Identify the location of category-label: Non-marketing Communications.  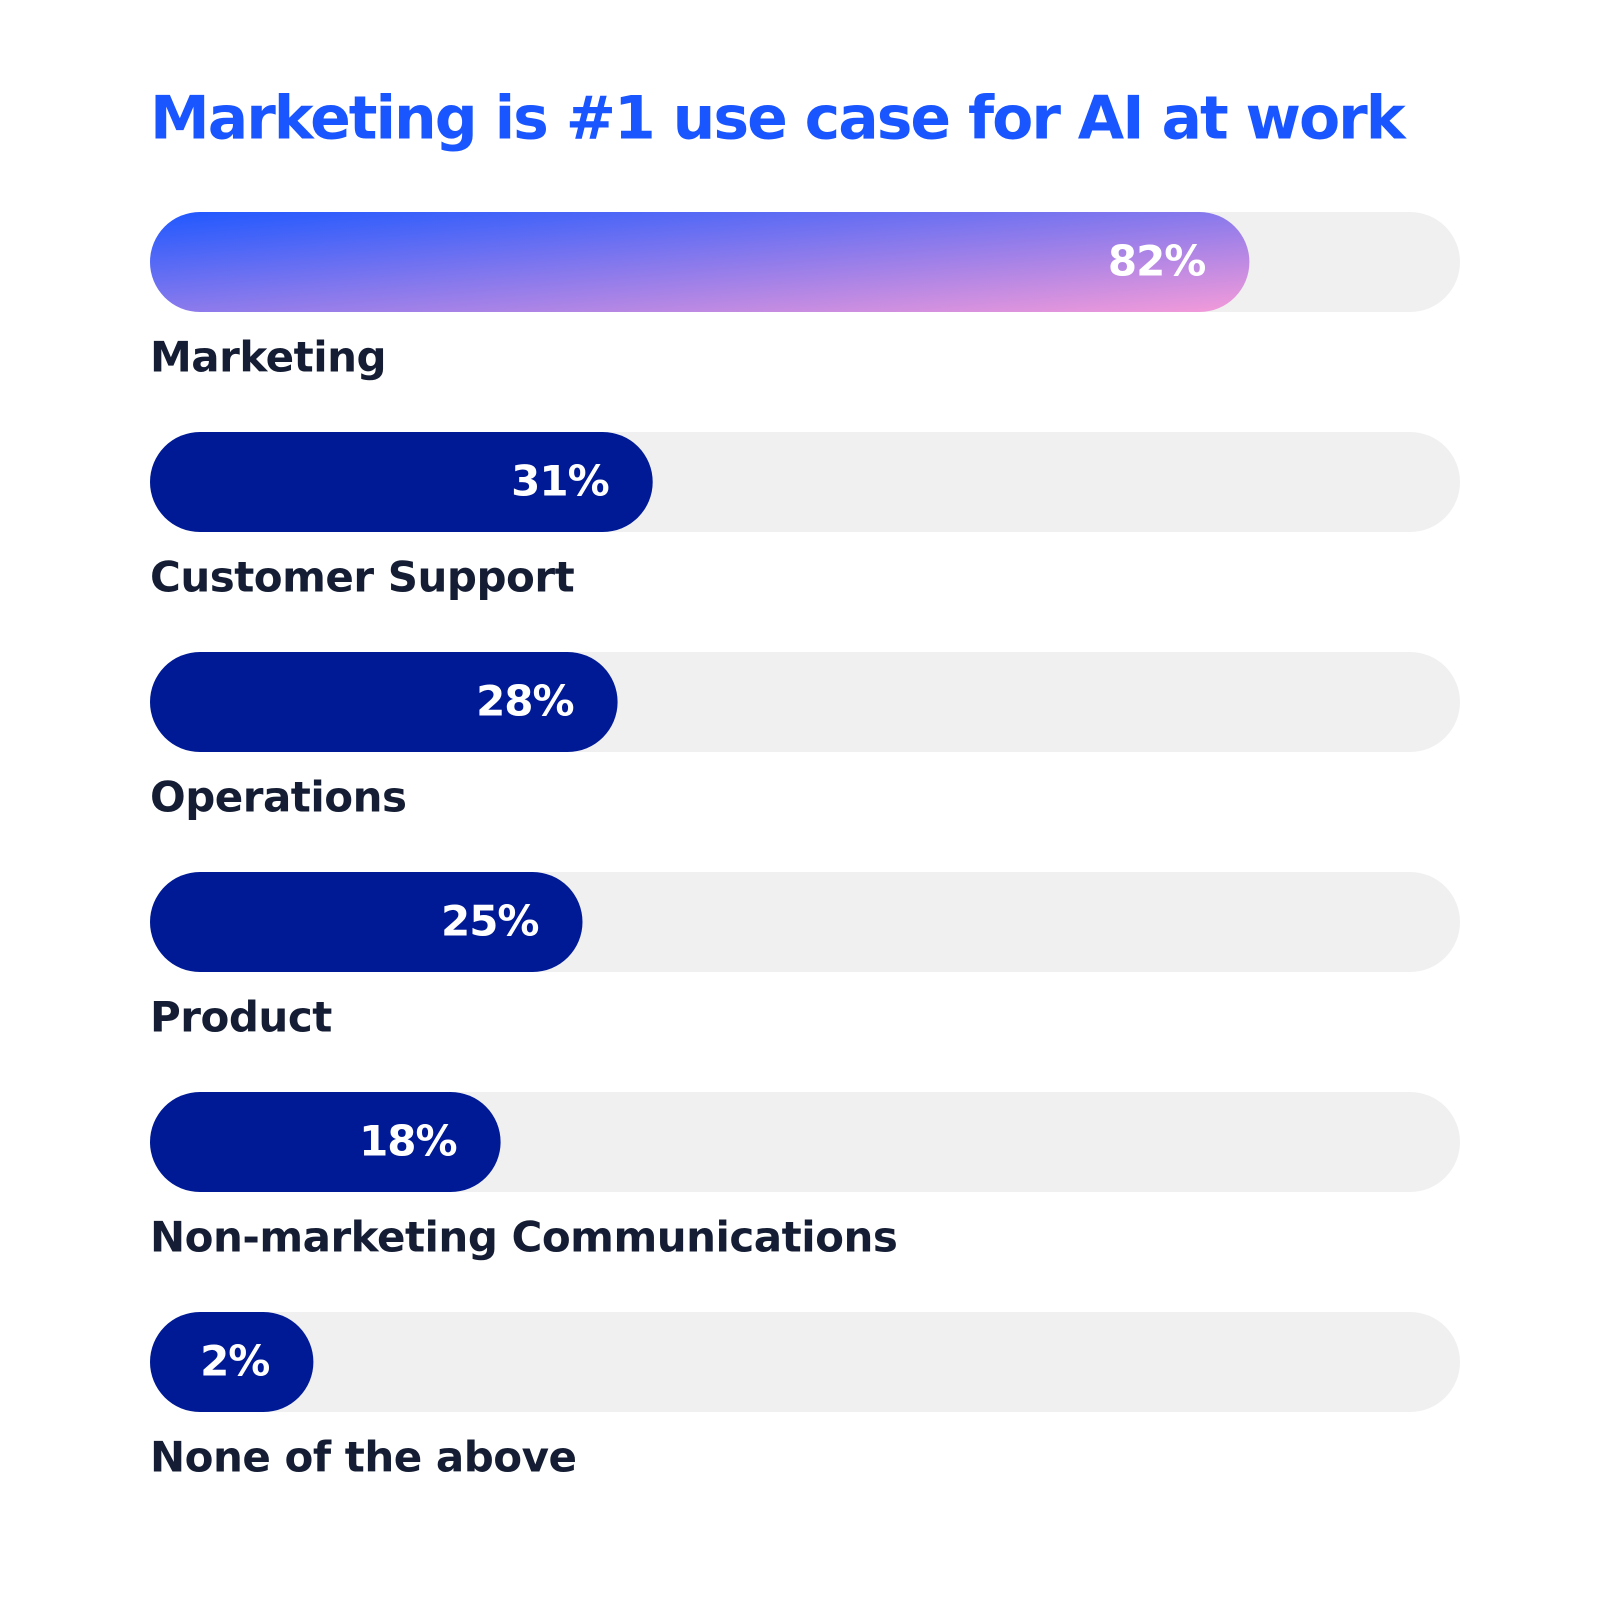
(523, 1237).